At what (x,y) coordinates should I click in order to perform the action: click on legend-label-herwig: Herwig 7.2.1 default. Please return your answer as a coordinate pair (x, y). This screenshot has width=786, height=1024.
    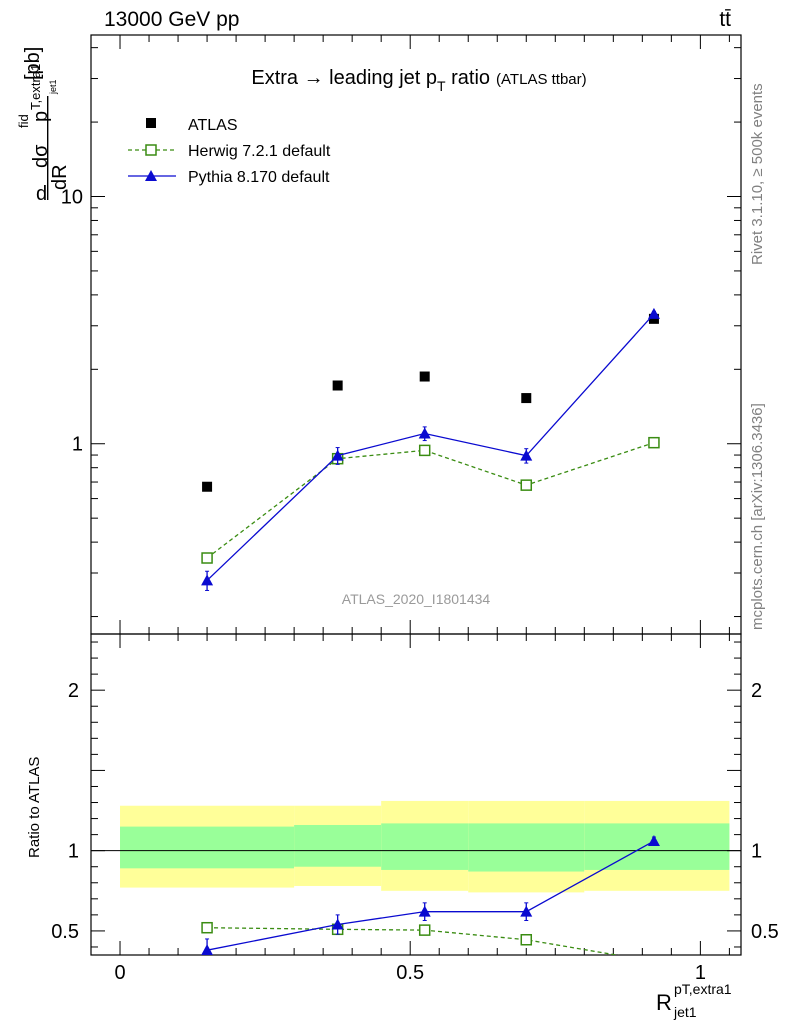
    Looking at the image, I should click on (259, 151).